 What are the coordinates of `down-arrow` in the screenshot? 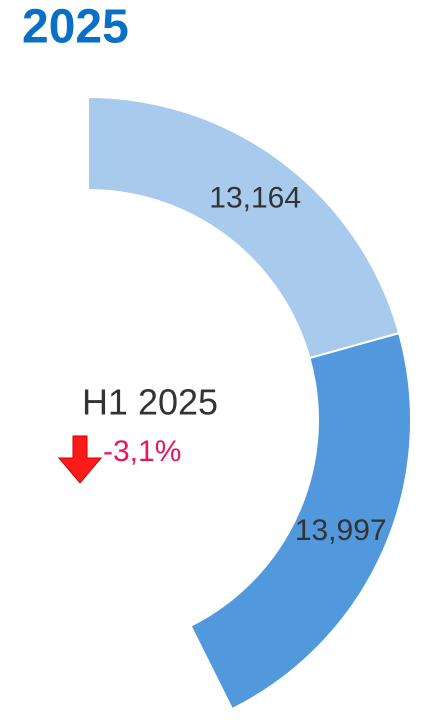 It's located at (80, 459).